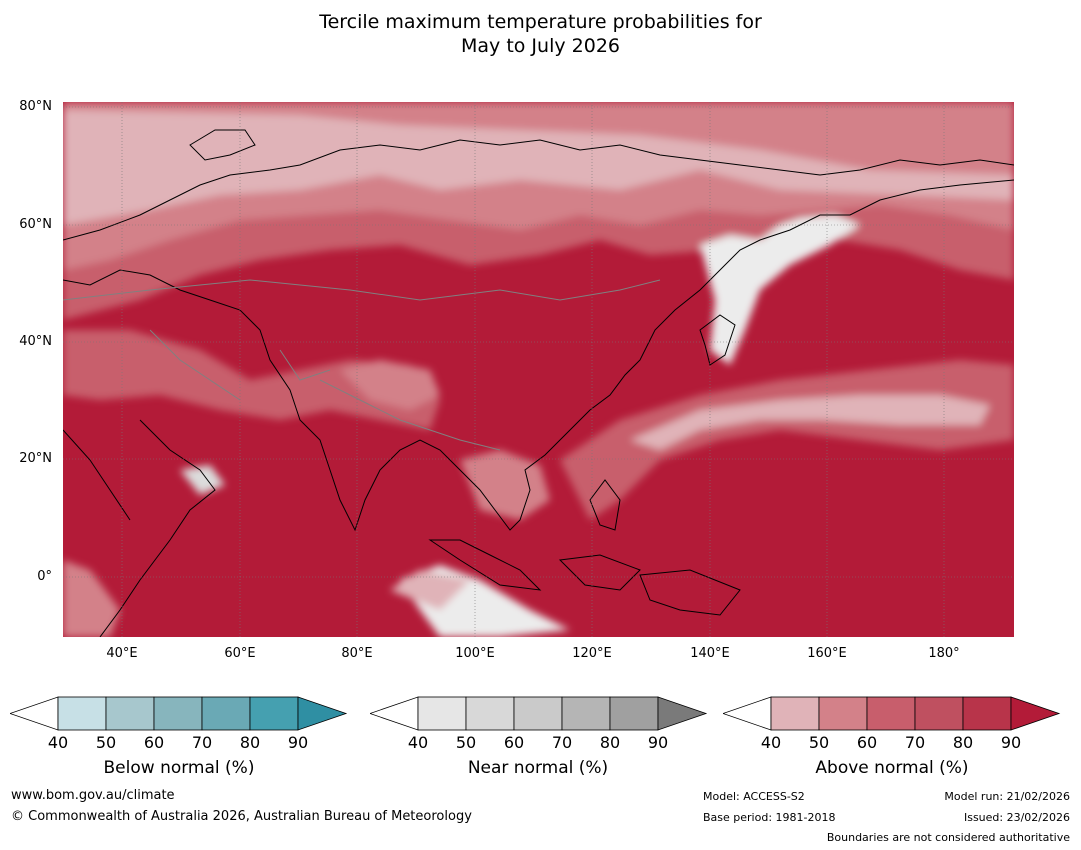  What do you see at coordinates (202, 480) in the screenshot?
I see `field-near-africa` at bounding box center [202, 480].